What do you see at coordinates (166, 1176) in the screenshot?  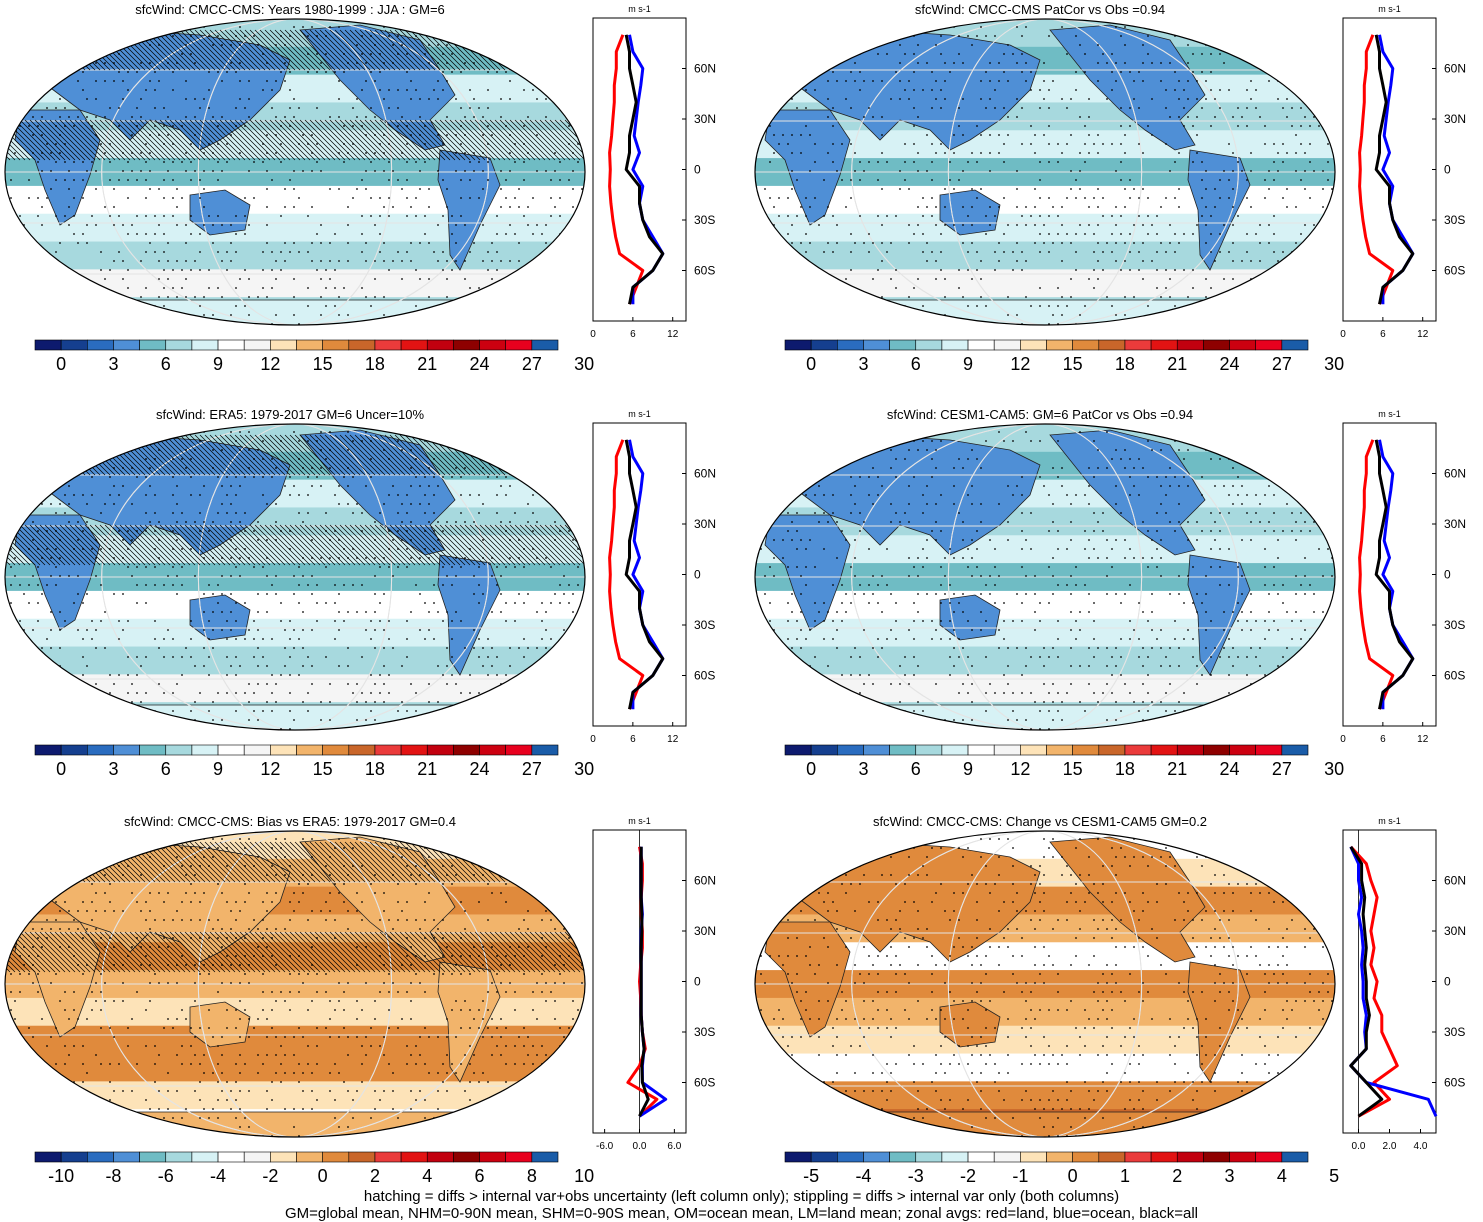 I see `colorbar-tick-label: -6` at bounding box center [166, 1176].